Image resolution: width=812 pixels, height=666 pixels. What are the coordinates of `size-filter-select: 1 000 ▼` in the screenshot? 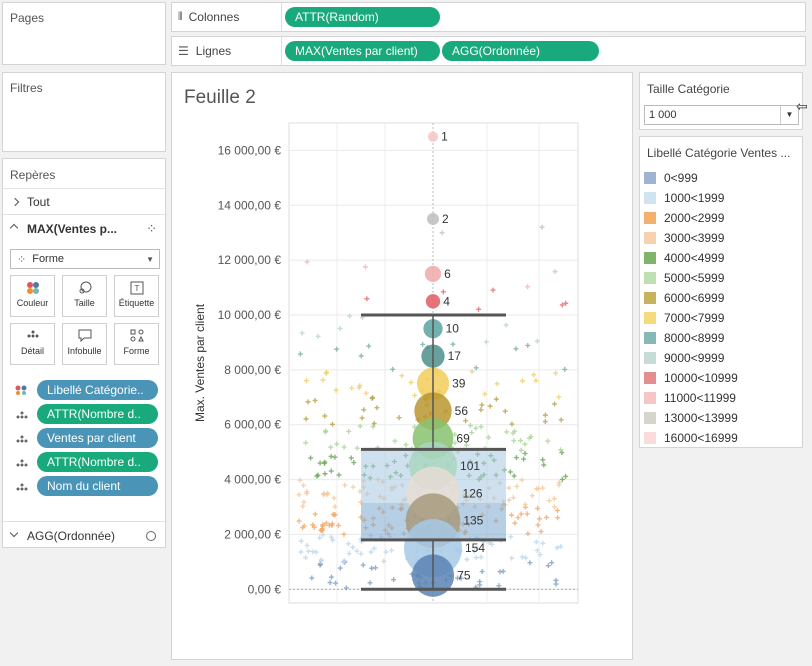 It's located at (721, 115).